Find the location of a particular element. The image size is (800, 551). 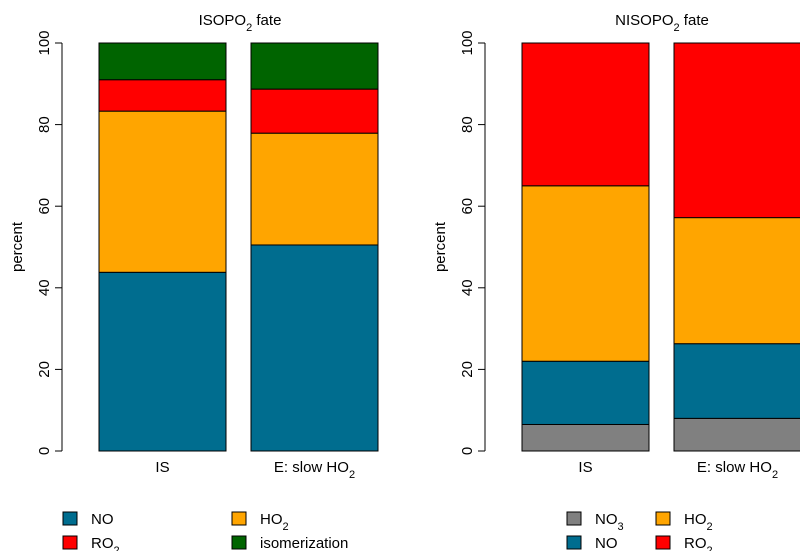

legend-label: NO3 is located at coordinates (609, 522).